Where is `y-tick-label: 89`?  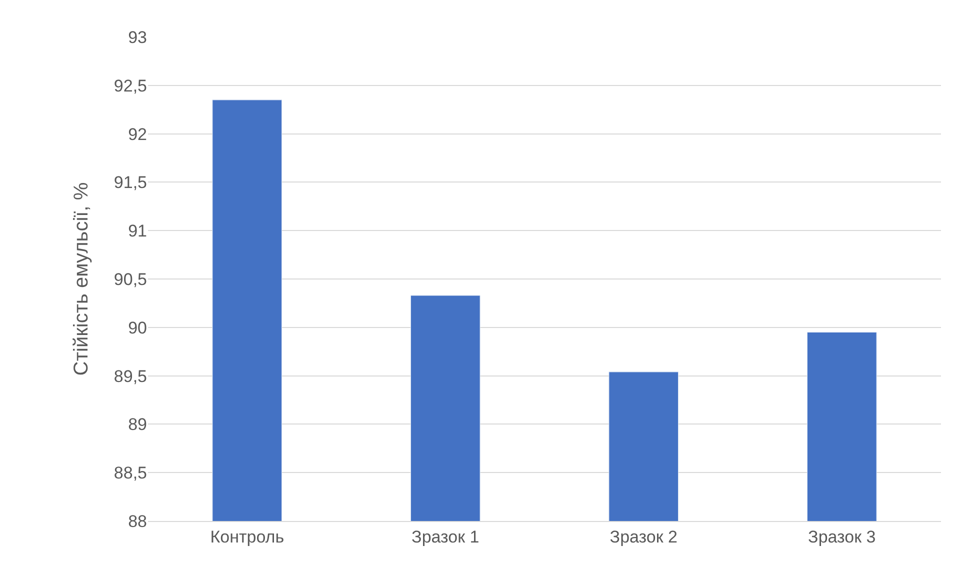
y-tick-label: 89 is located at coordinates (137, 424).